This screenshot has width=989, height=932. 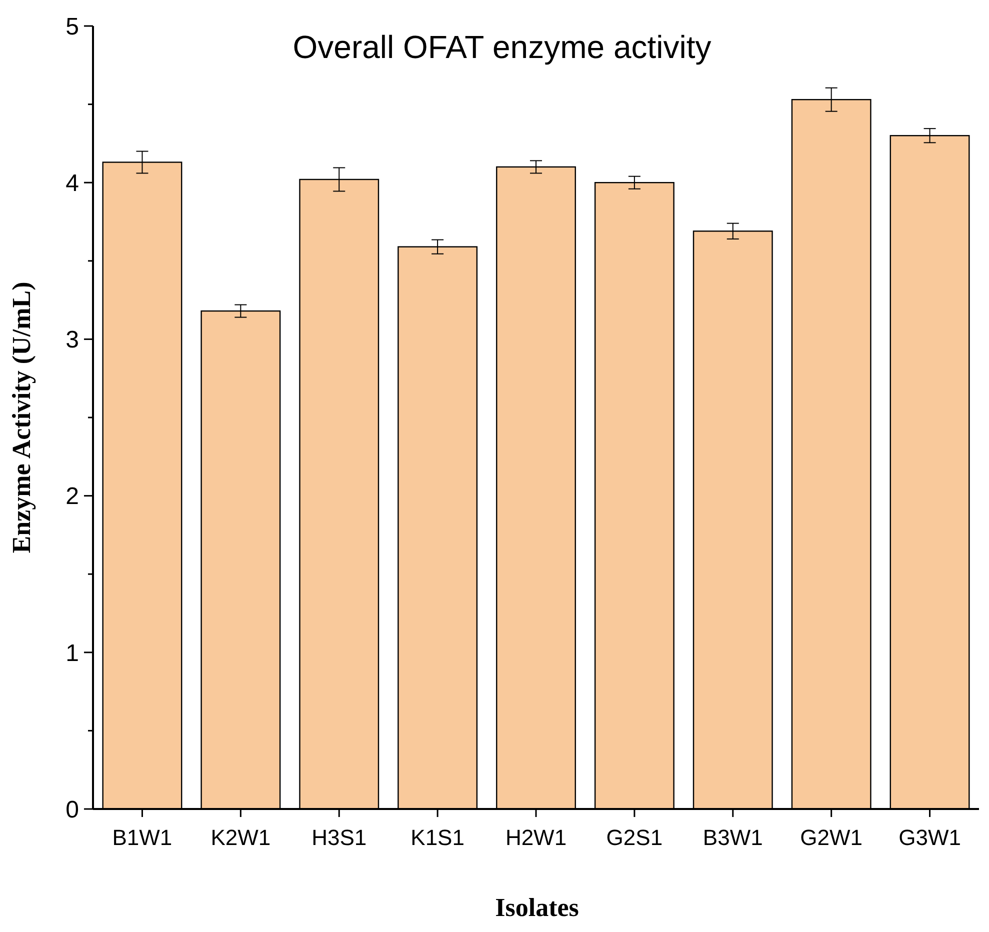 What do you see at coordinates (502, 47) in the screenshot?
I see `chart-title: Overall OFAT enzyme activity` at bounding box center [502, 47].